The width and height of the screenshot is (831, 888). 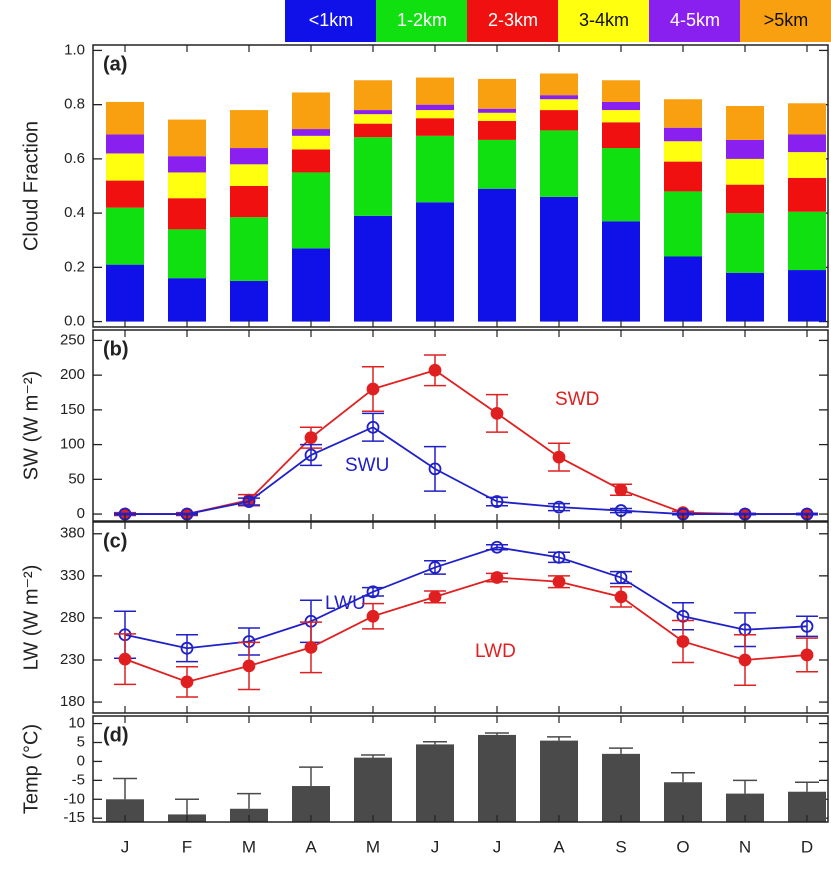 What do you see at coordinates (367, 465) in the screenshot?
I see `series-label: SWU` at bounding box center [367, 465].